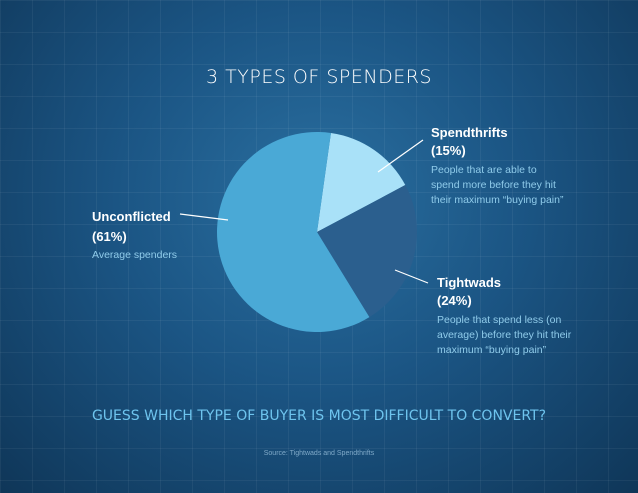 Image resolution: width=638 pixels, height=493 pixels. Describe the element at coordinates (469, 282) in the screenshot. I see `slice-label: Tightwads` at that location.